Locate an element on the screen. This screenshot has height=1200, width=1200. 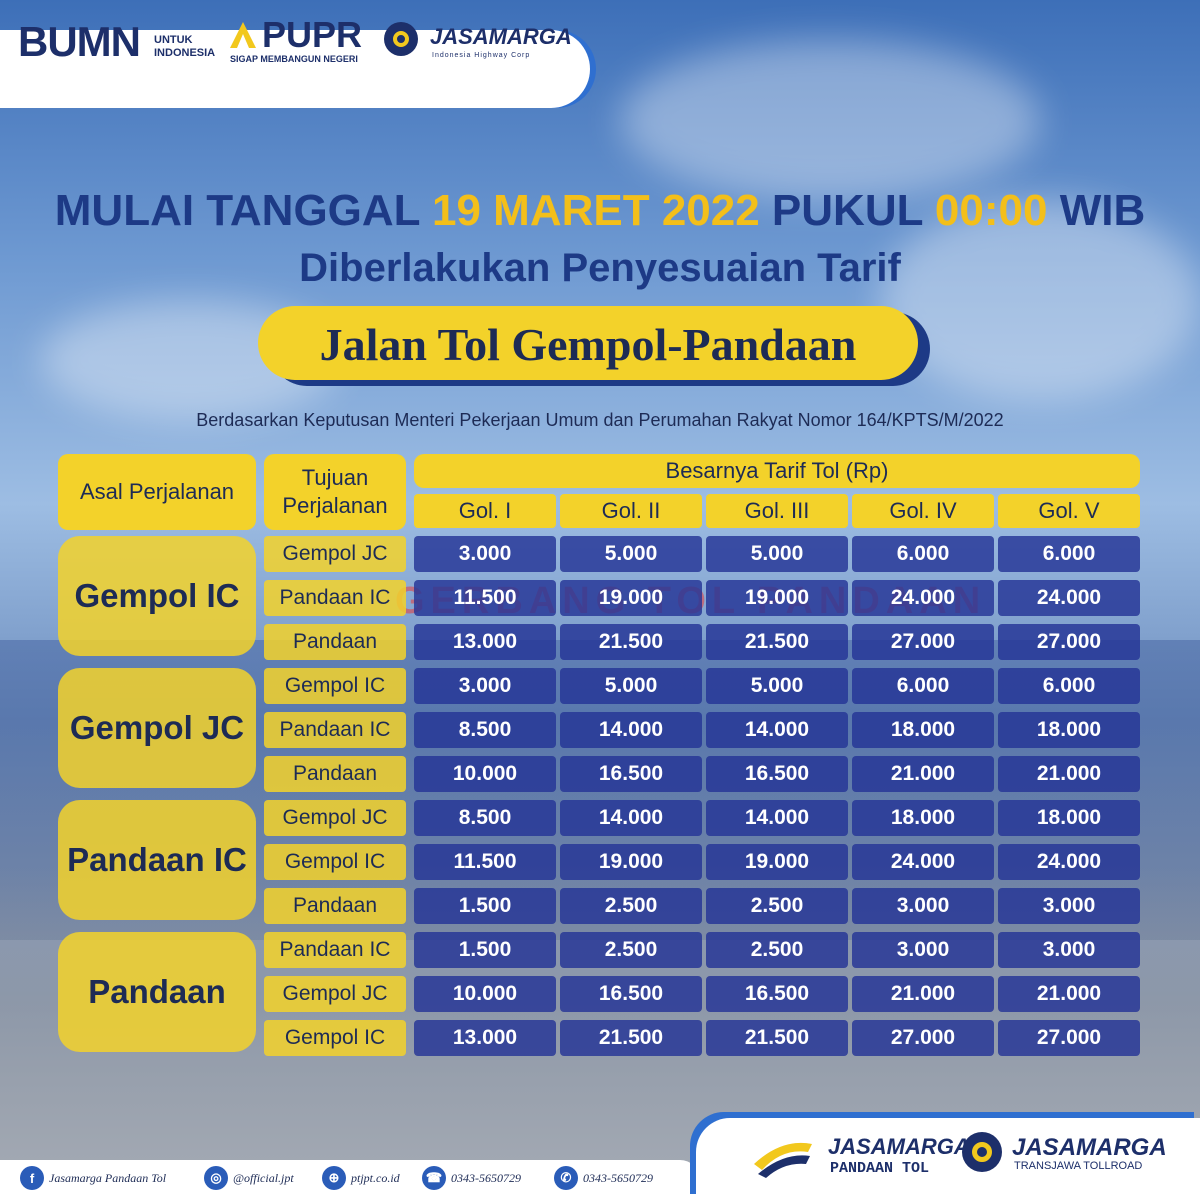
destination-cell: Pandaan IC is located at coordinates (335, 950).